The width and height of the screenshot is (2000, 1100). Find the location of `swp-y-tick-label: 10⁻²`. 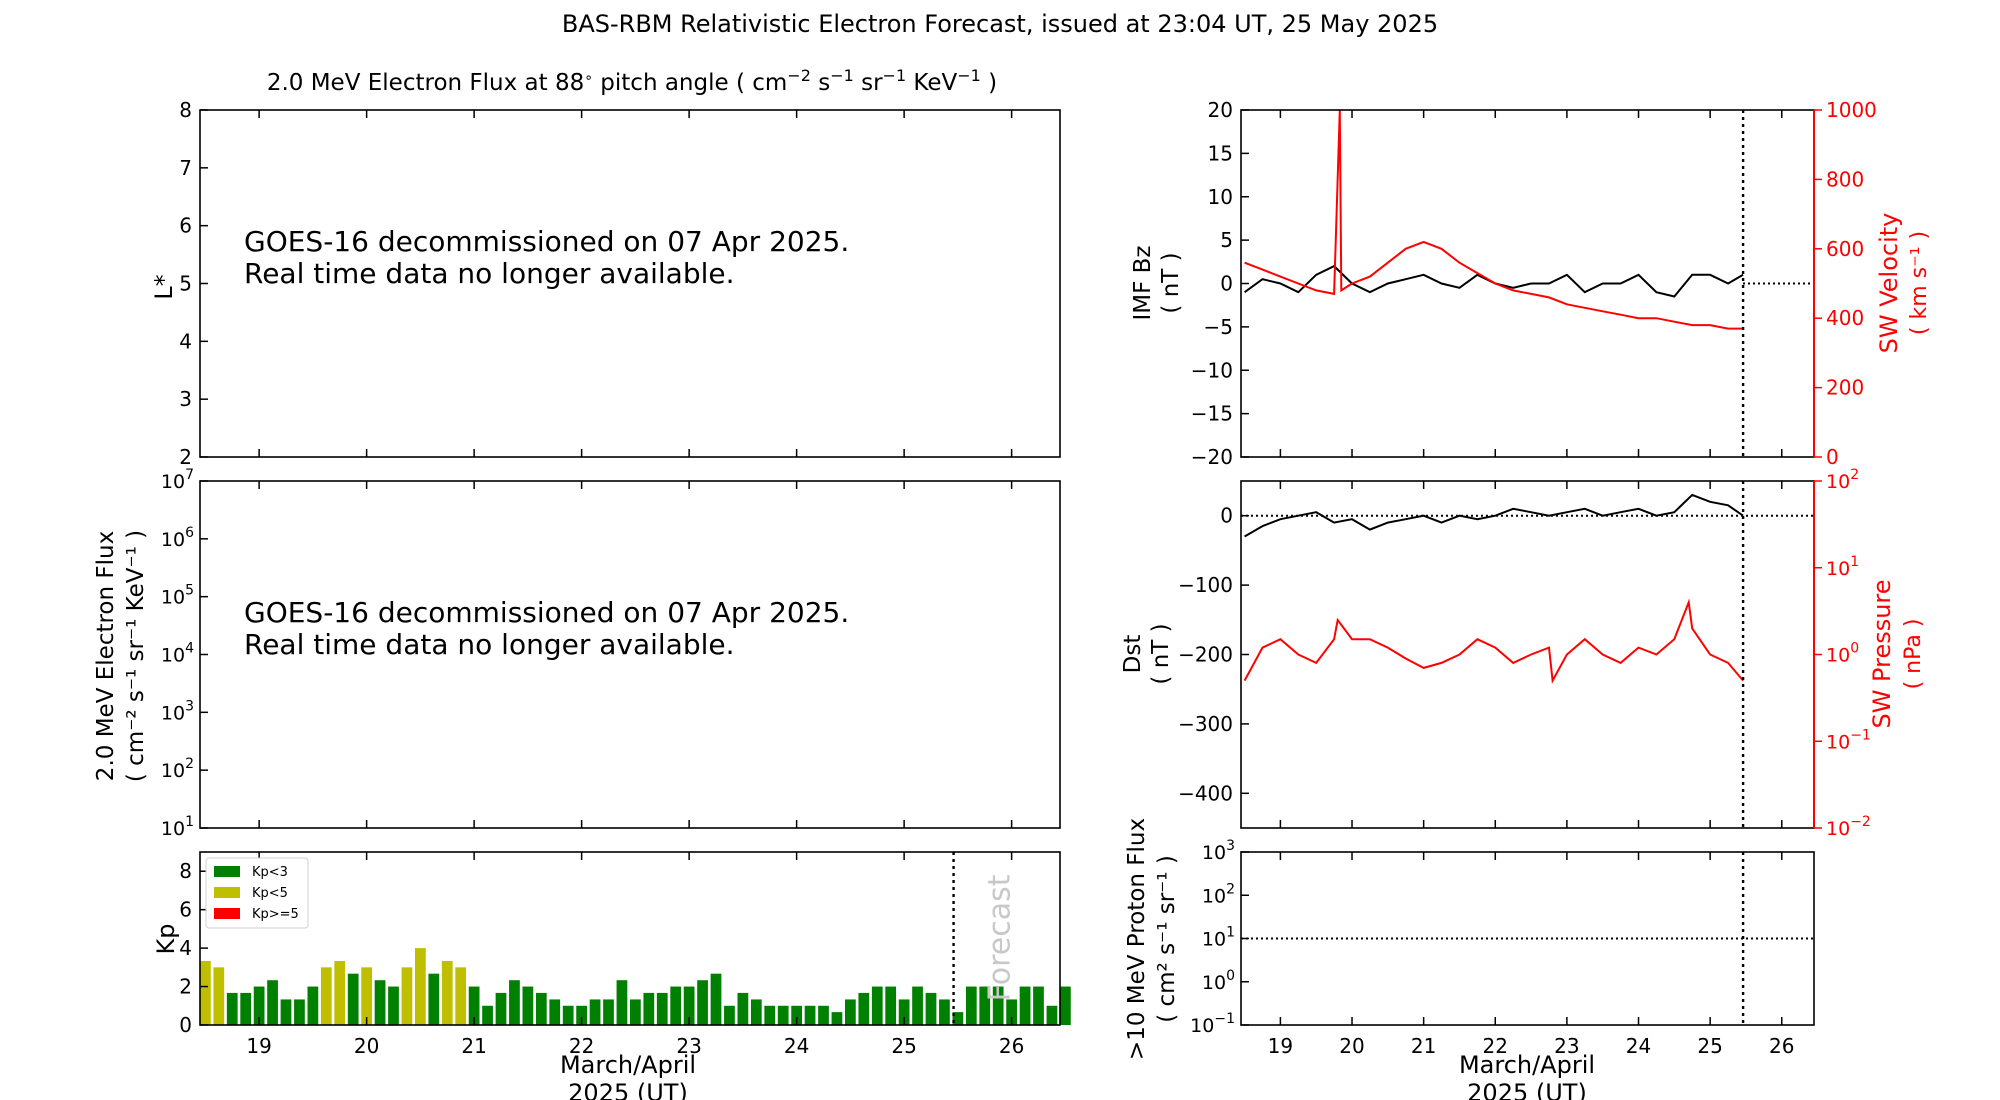

swp-y-tick-label: 10⁻² is located at coordinates (1848, 827).